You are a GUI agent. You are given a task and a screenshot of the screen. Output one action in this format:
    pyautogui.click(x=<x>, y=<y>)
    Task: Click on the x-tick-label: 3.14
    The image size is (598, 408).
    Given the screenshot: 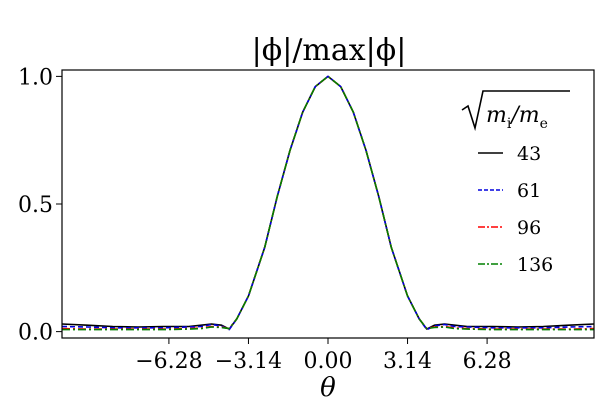 What is the action you would take?
    pyautogui.click(x=407, y=361)
    